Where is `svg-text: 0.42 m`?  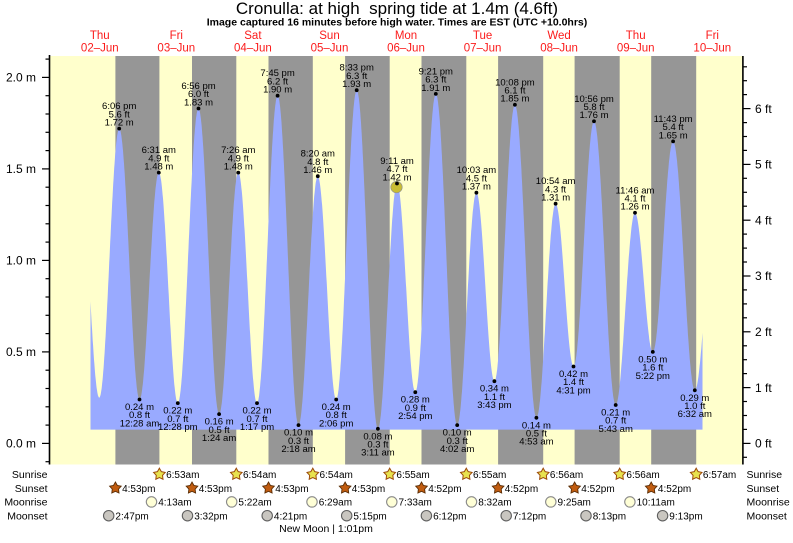
svg-text: 0.42 m is located at coordinates (573, 374).